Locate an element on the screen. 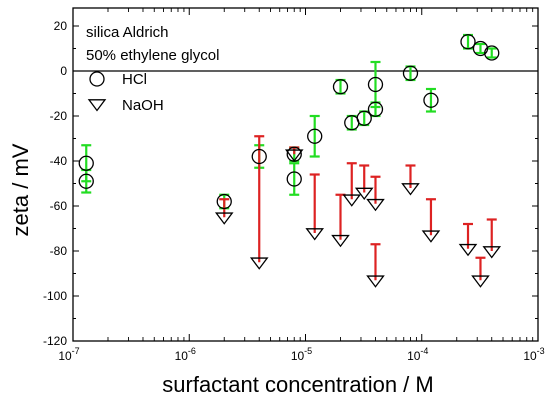 The width and height of the screenshot is (550, 403). y-tick-label: -80 is located at coordinates (59, 251).